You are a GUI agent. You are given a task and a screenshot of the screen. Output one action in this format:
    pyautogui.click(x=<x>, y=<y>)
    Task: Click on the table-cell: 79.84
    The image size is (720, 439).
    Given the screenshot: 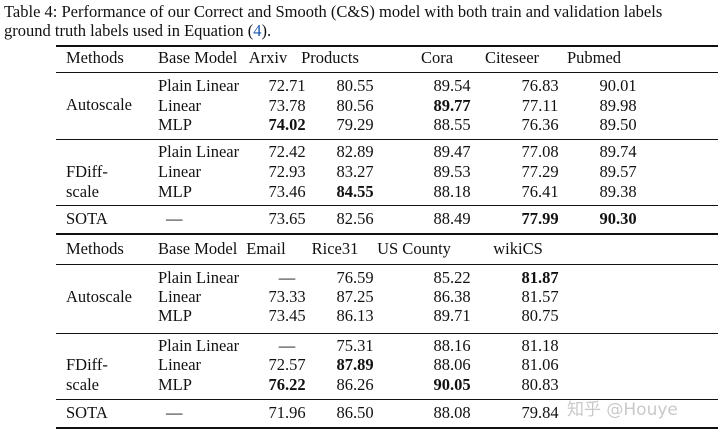 What is the action you would take?
    pyautogui.click(x=540, y=412)
    